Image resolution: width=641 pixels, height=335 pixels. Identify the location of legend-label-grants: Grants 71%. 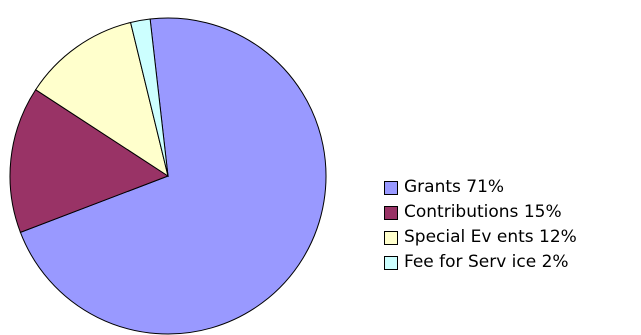
(454, 187).